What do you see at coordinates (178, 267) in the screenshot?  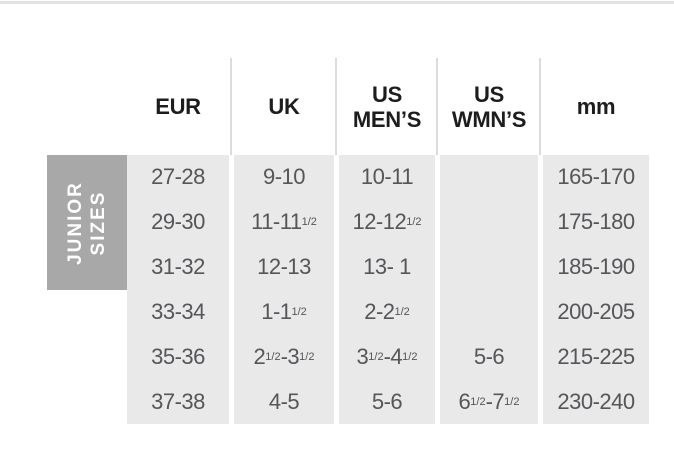 I see `cell-eur: 31-32` at bounding box center [178, 267].